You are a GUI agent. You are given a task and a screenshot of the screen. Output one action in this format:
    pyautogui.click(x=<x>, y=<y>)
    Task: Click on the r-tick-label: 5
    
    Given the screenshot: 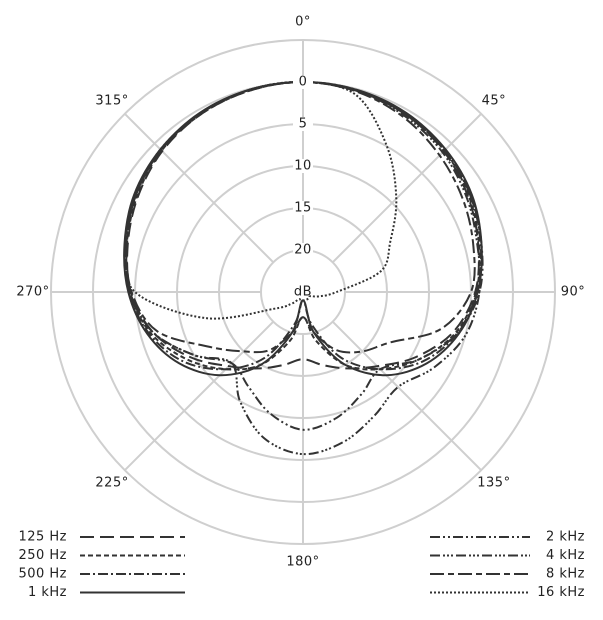 What is the action you would take?
    pyautogui.click(x=303, y=124)
    